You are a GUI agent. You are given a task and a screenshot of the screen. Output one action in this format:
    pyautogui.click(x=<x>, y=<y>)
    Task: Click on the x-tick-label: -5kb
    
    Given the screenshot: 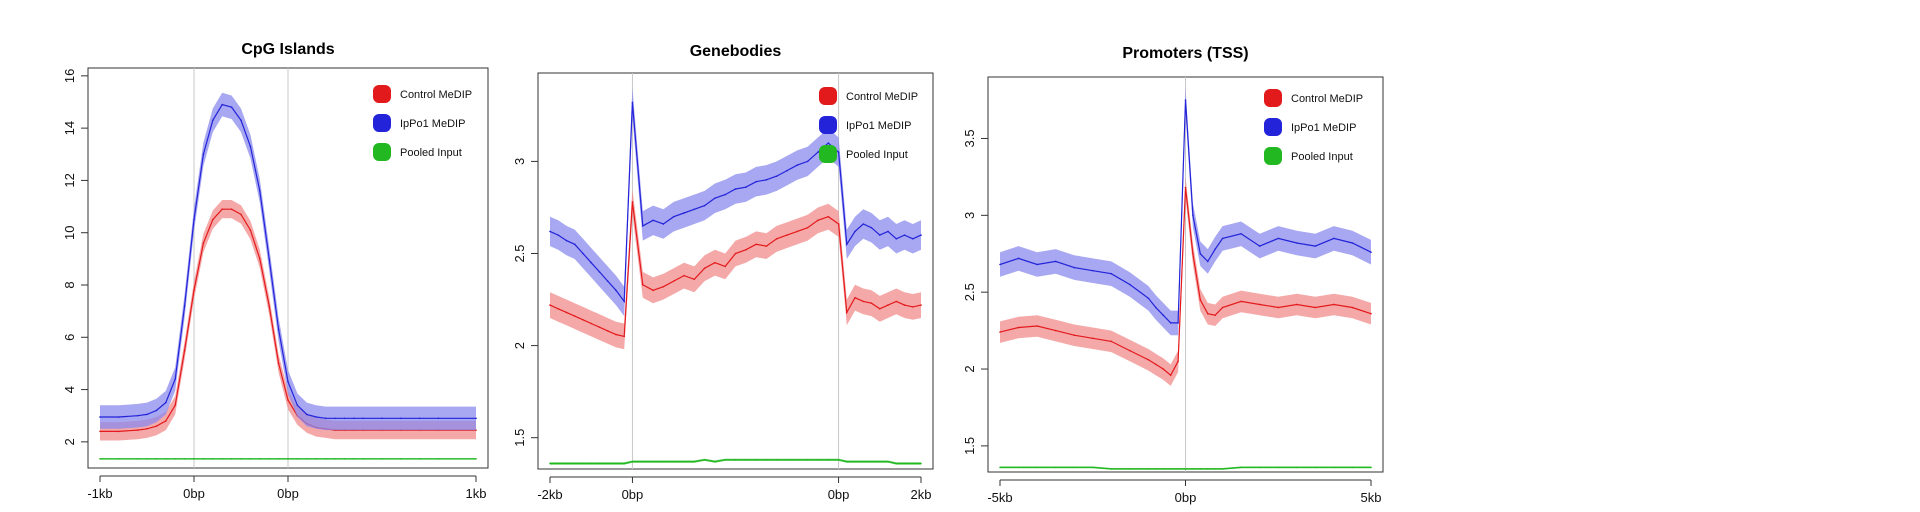 What is the action you would take?
    pyautogui.click(x=999, y=497)
    